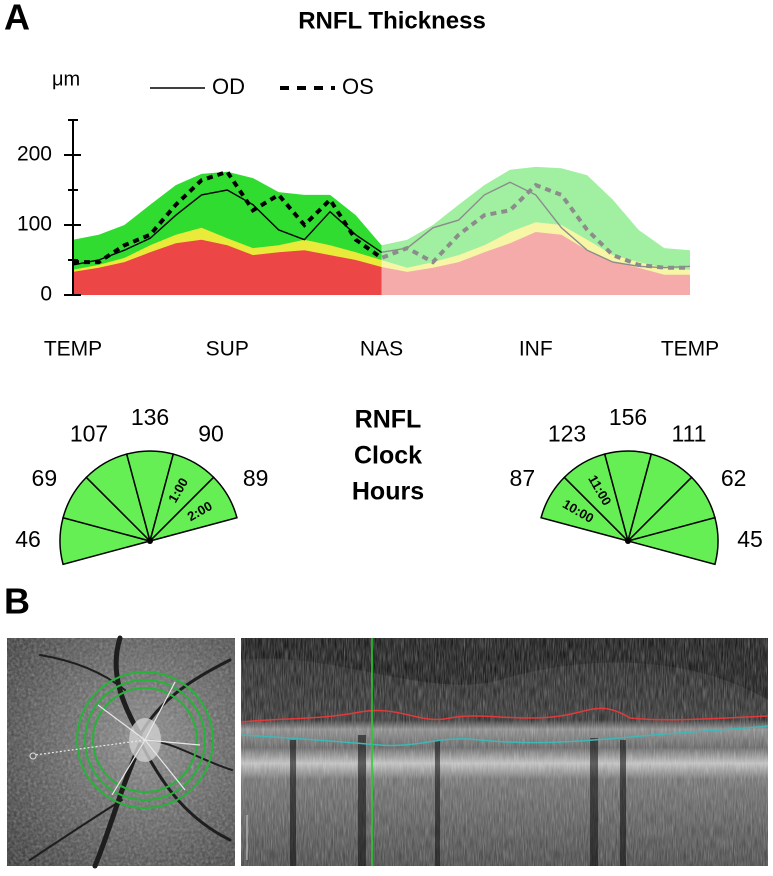  What do you see at coordinates (45, 478) in the screenshot?
I see `clock-value: 69` at bounding box center [45, 478].